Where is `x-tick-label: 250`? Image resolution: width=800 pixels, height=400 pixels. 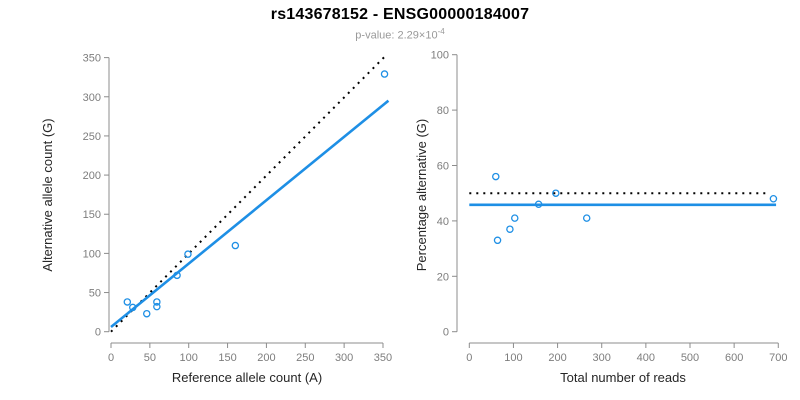 x-tick-label: 250 is located at coordinates (305, 358).